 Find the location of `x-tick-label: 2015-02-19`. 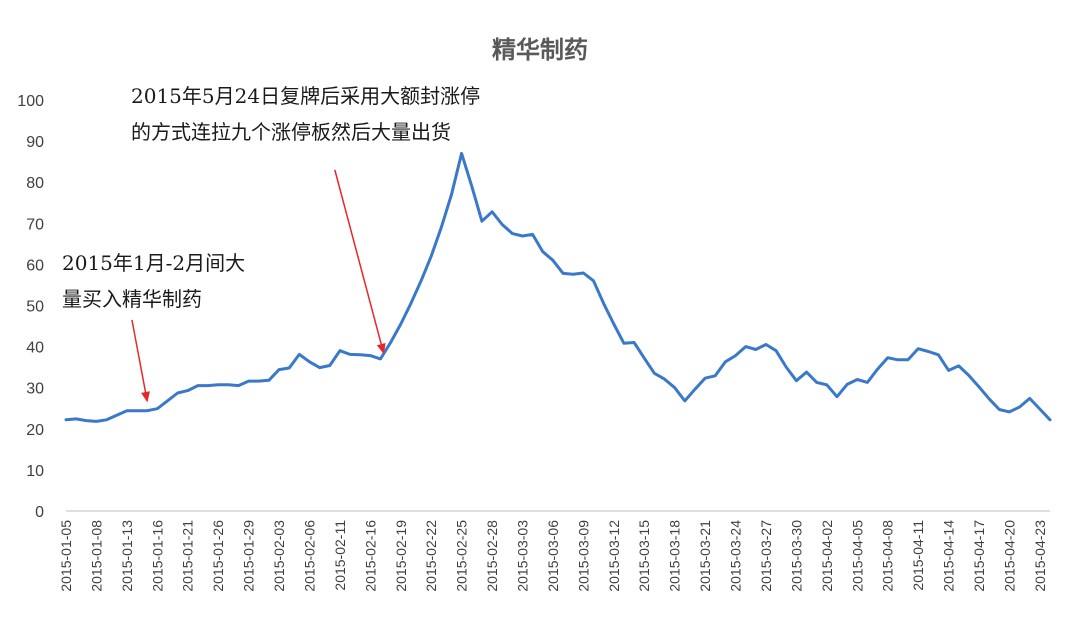

x-tick-label: 2015-02-19 is located at coordinates (401, 556).